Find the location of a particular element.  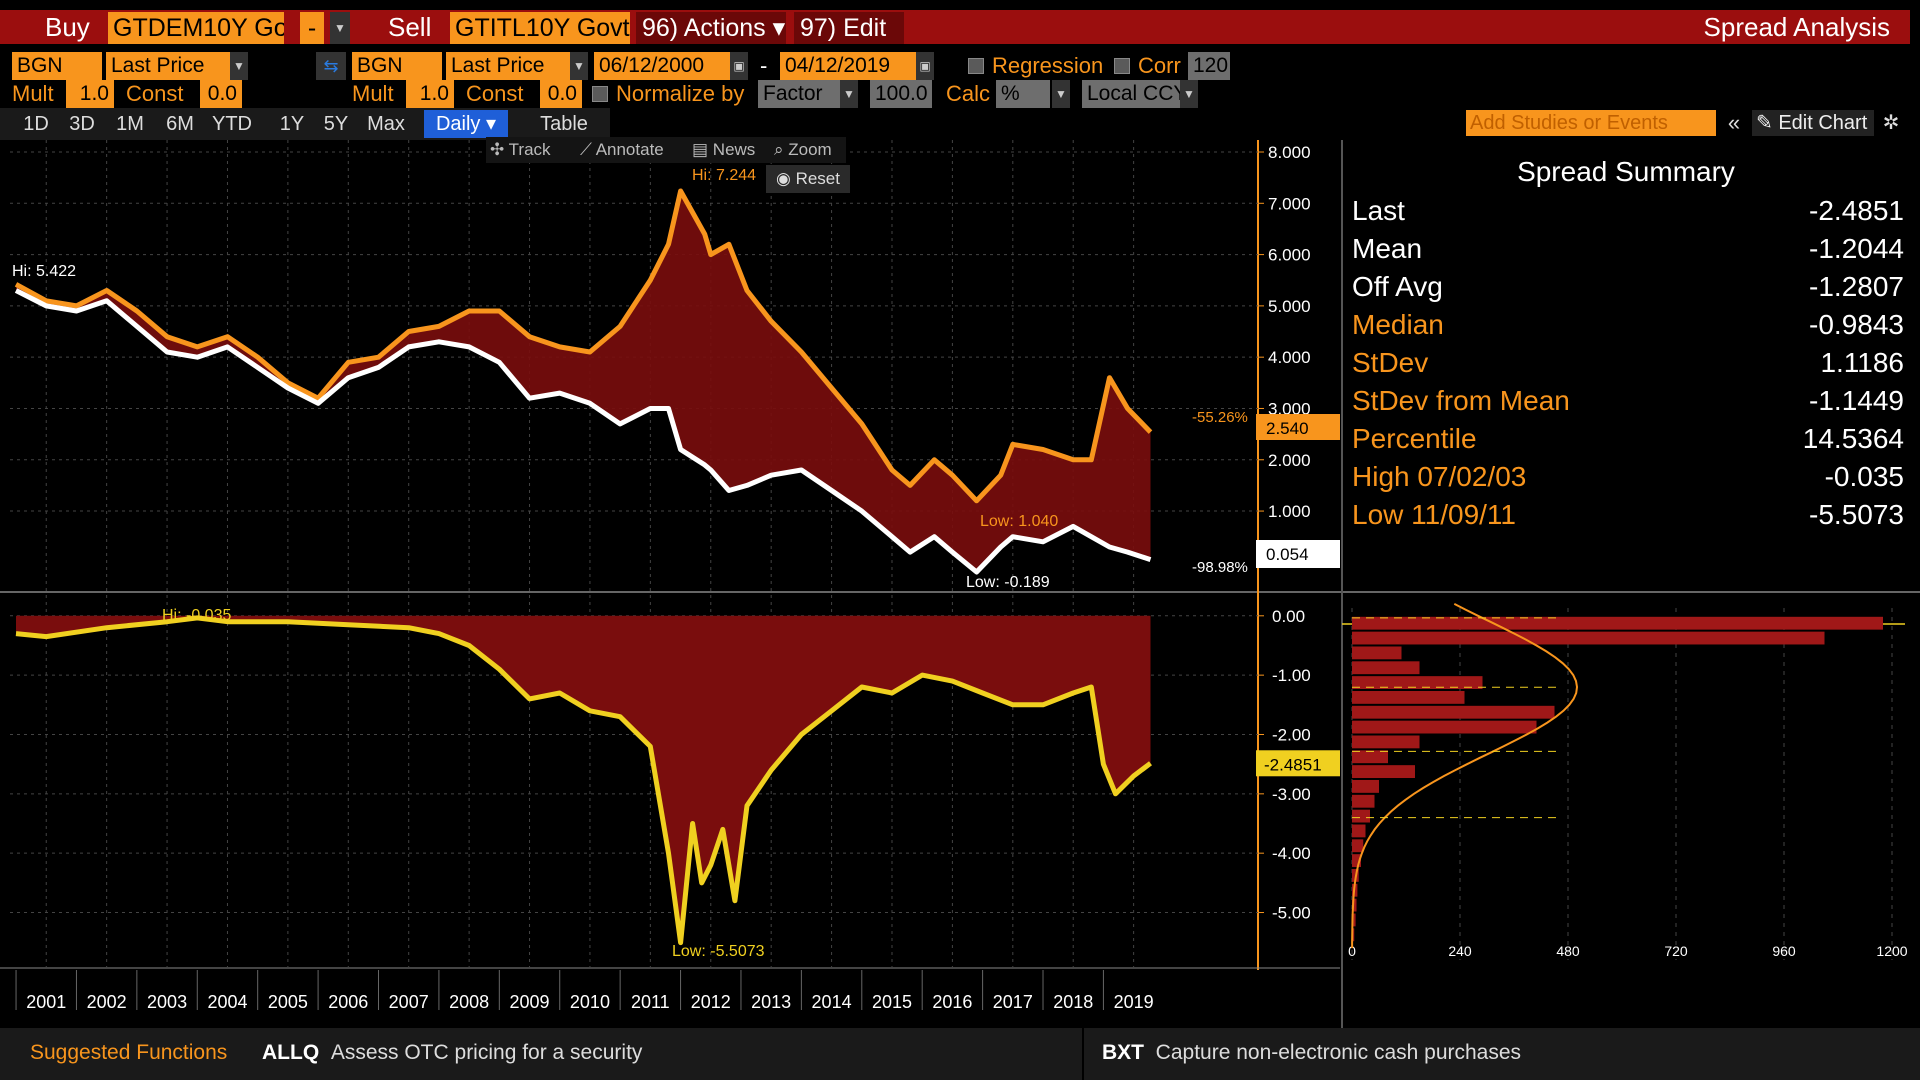

end-date-field: 04/12/2019 is located at coordinates (848, 66).